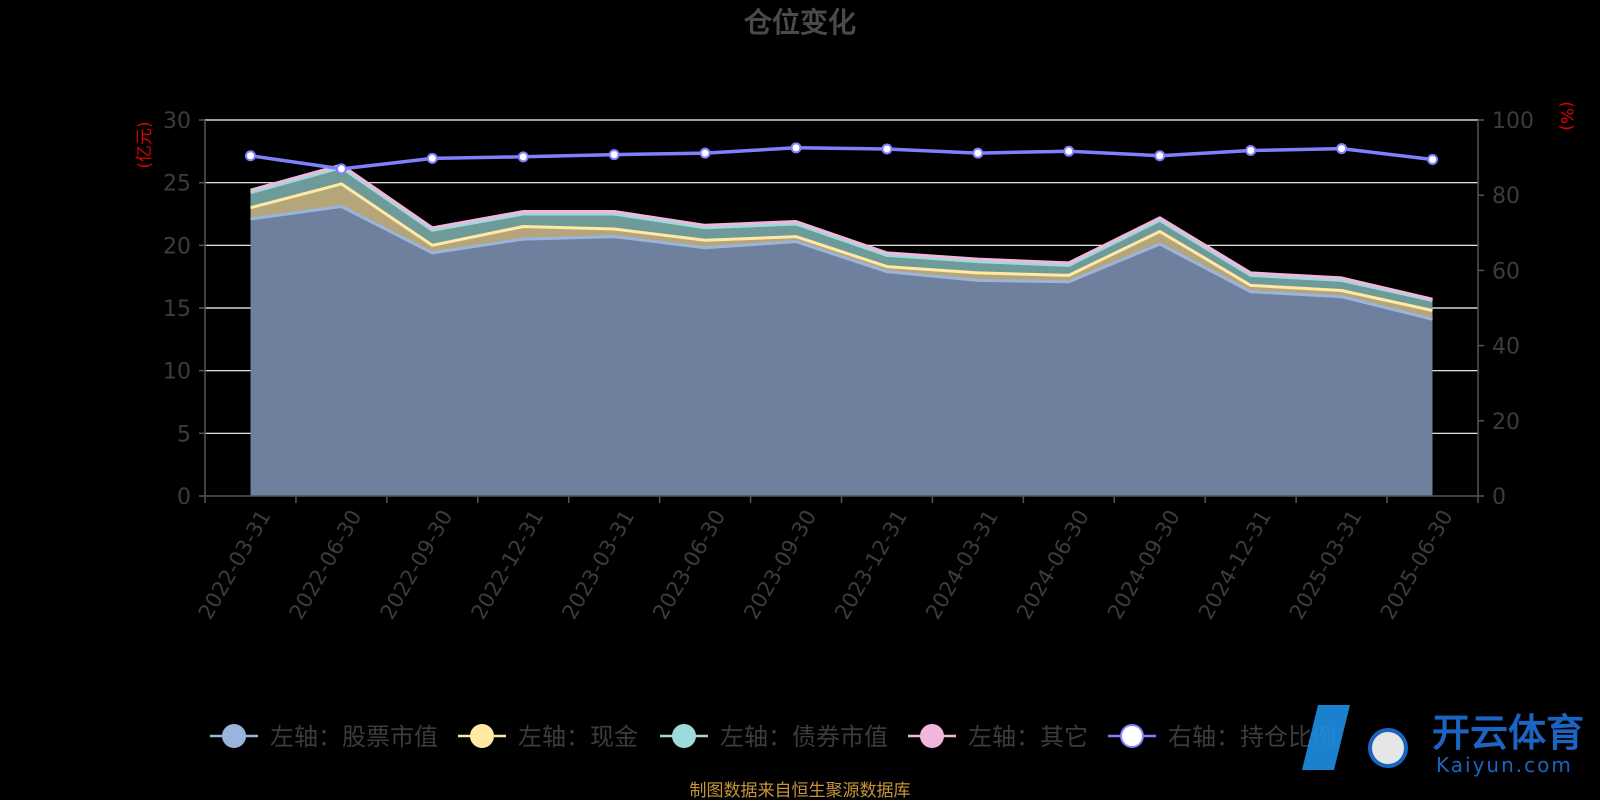 This screenshot has width=1600, height=800. What do you see at coordinates (1144, 565) in the screenshot?
I see `x-tick-label: 2024-09-30` at bounding box center [1144, 565].